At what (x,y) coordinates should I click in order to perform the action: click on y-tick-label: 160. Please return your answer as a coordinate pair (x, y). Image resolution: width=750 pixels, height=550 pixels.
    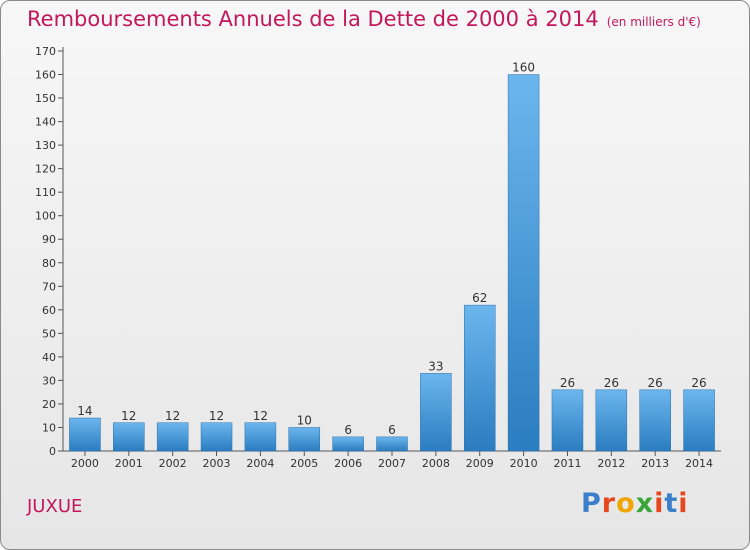
    Looking at the image, I should click on (45, 75).